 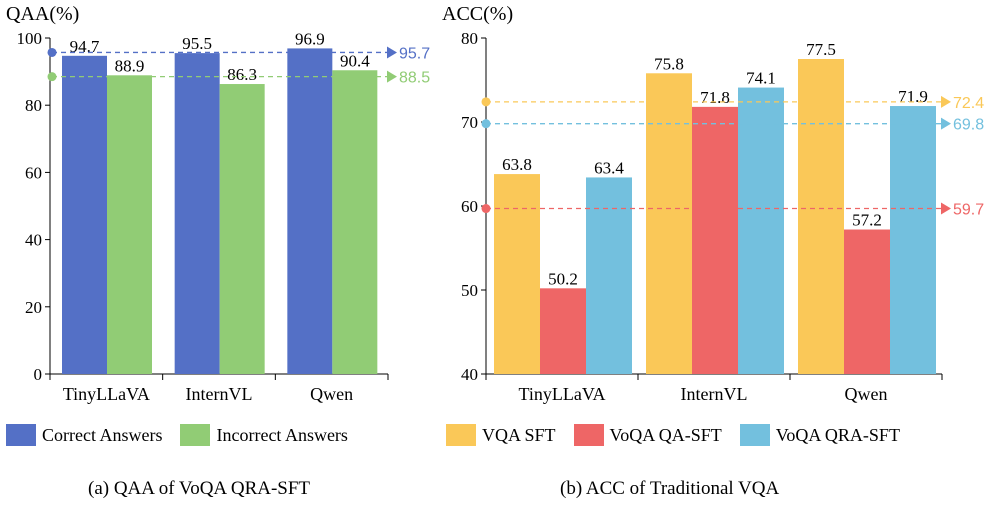 I want to click on data-label: 71.8, so click(x=715, y=97).